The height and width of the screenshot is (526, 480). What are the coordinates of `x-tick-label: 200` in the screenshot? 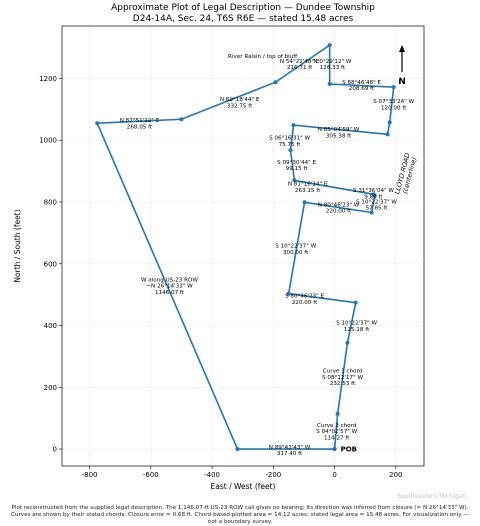 It's located at (395, 475).